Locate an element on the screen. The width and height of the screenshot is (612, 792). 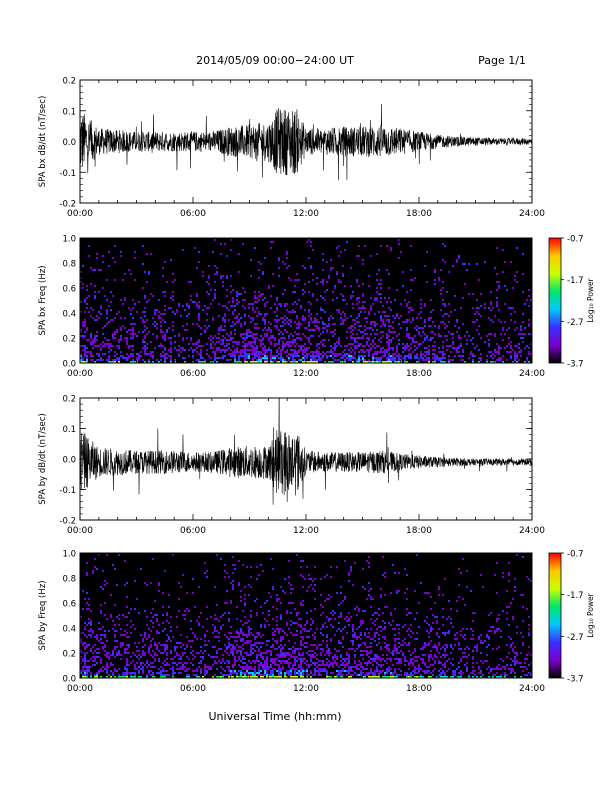
page-number: Page 1/1 is located at coordinates (502, 60).